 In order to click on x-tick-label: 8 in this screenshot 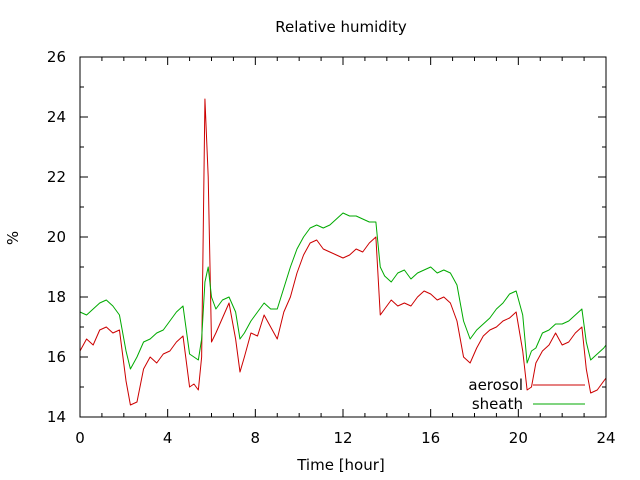, I will do `click(256, 438)`.